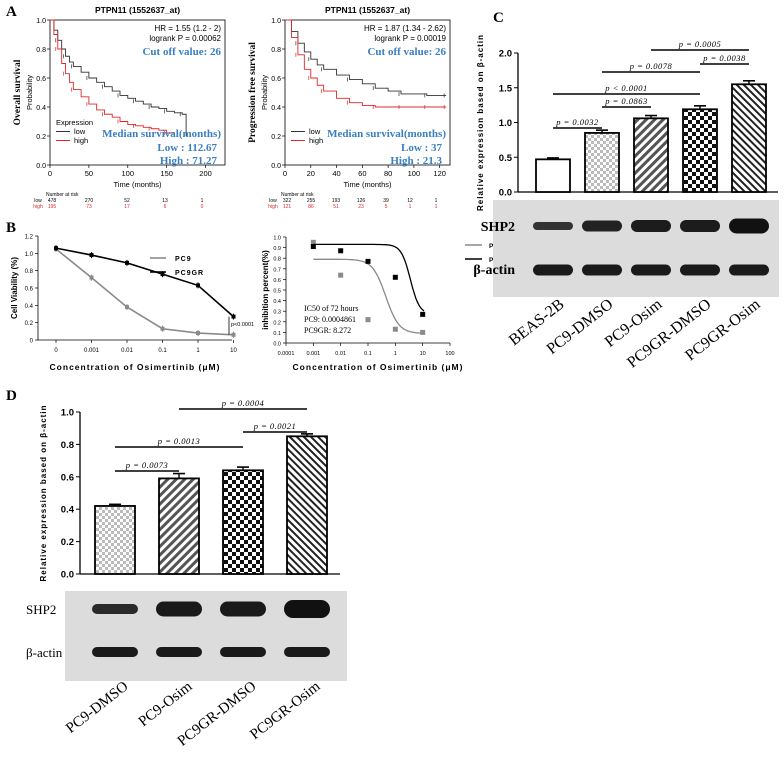 This screenshot has width=784, height=759. What do you see at coordinates (626, 88) in the screenshot?
I see `p-value-label: p < 0.0001` at bounding box center [626, 88].